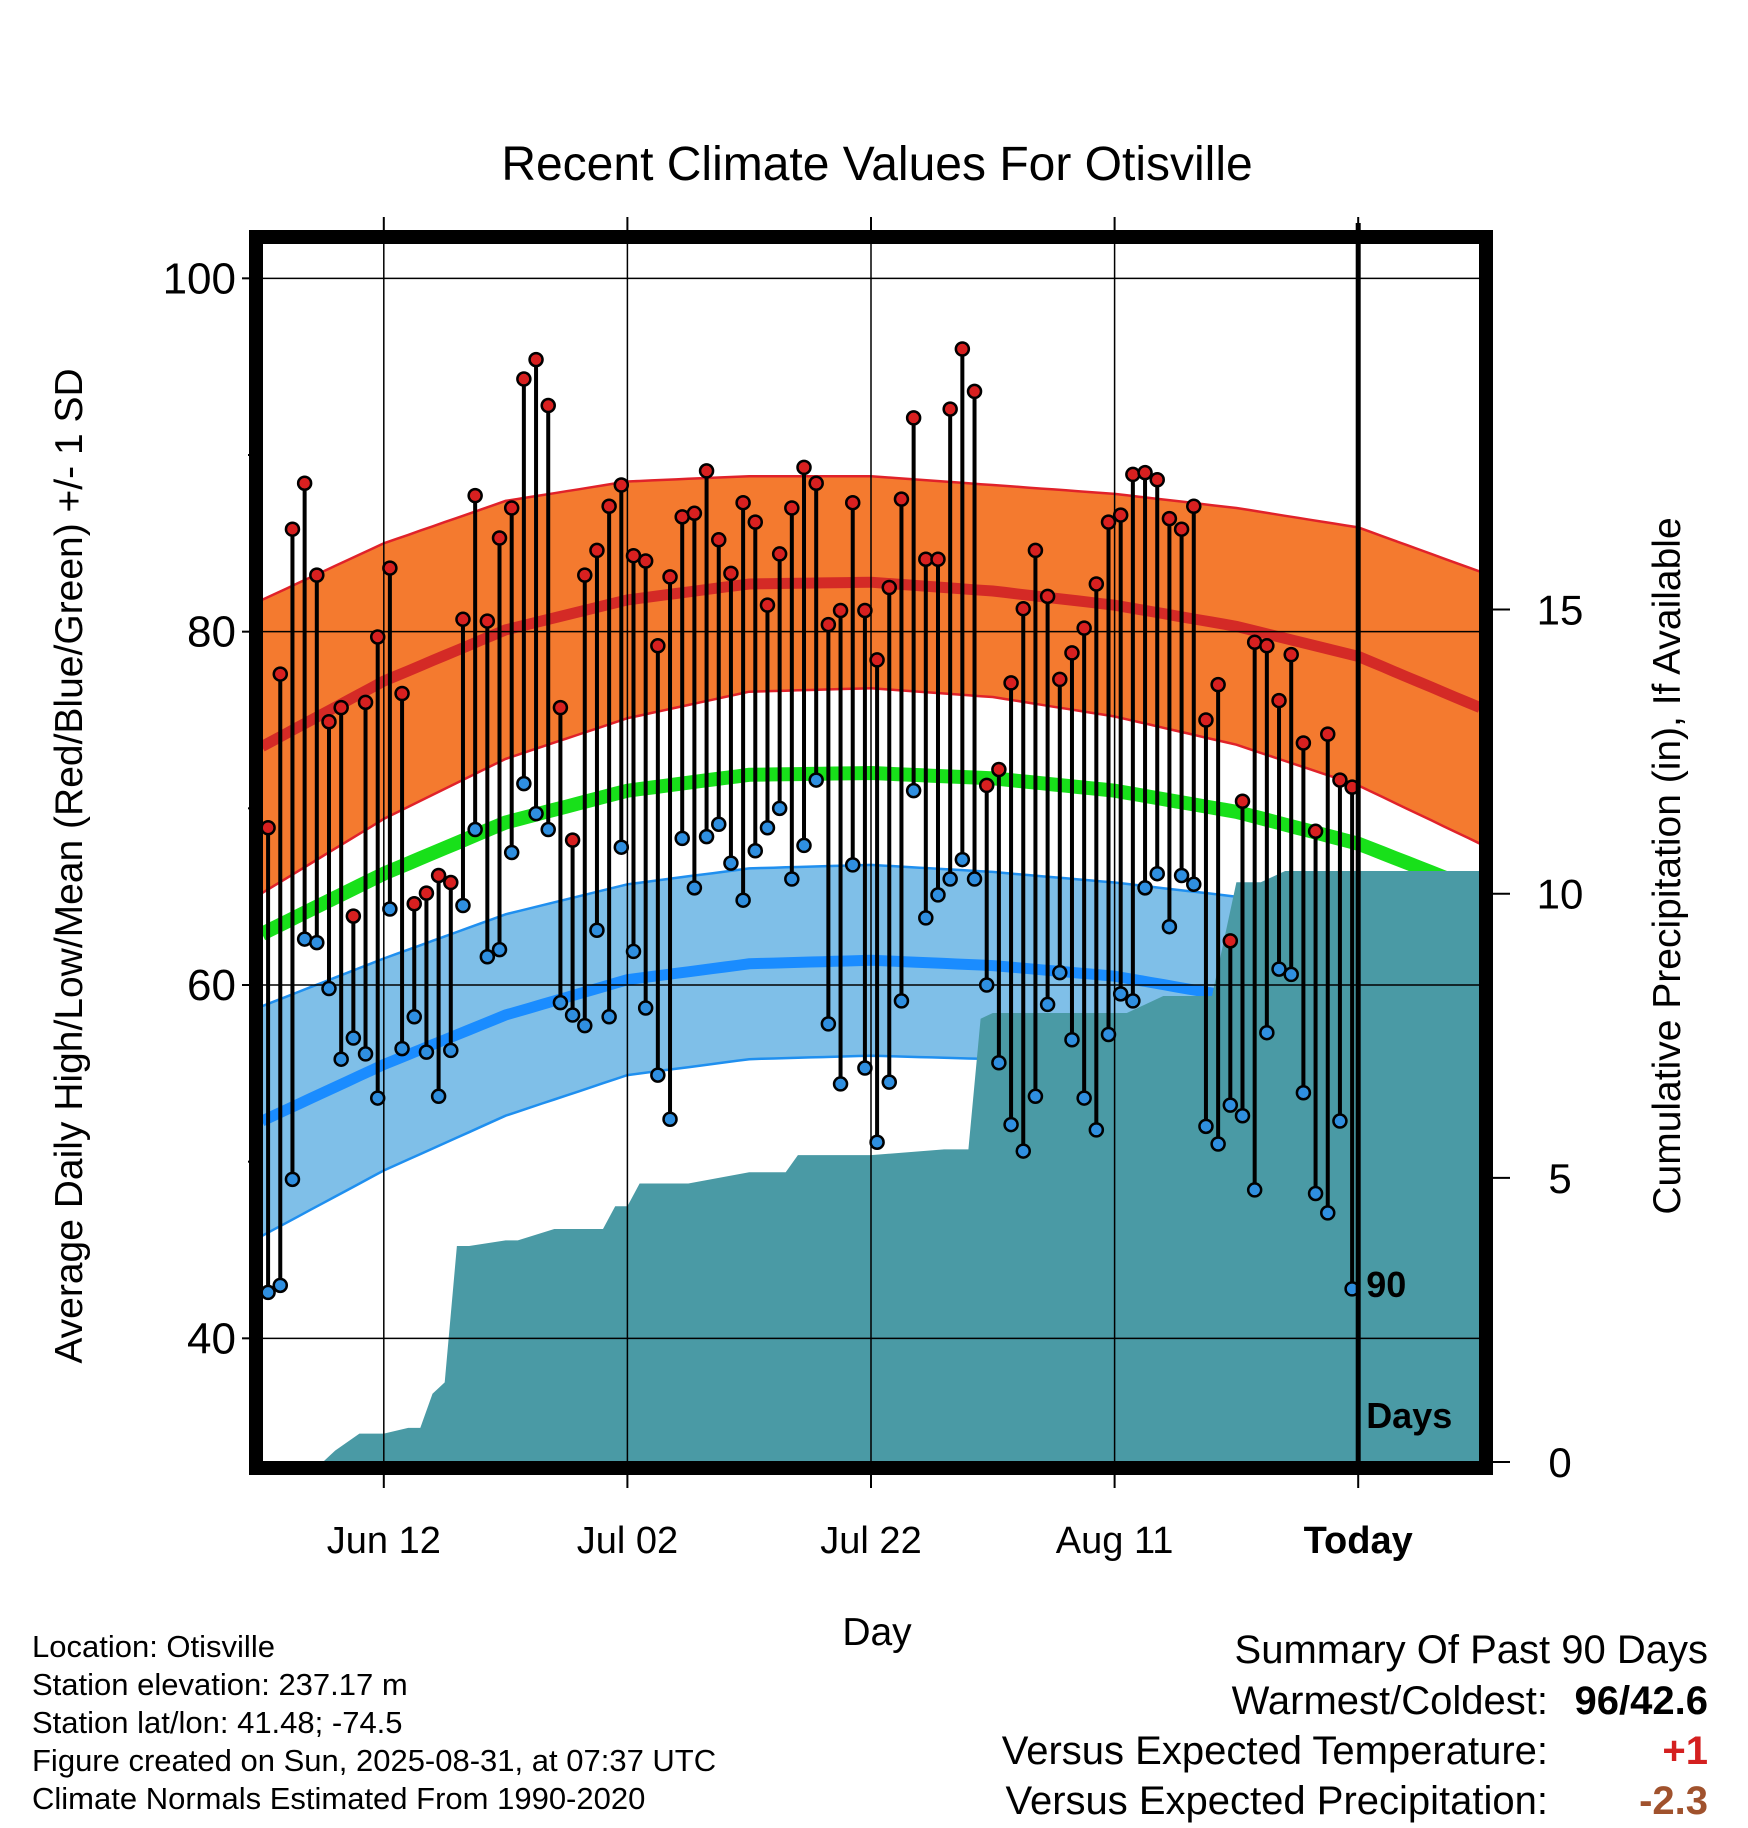 This screenshot has width=1748, height=1828. I want to click on y-tick-label: 40, so click(211, 1338).